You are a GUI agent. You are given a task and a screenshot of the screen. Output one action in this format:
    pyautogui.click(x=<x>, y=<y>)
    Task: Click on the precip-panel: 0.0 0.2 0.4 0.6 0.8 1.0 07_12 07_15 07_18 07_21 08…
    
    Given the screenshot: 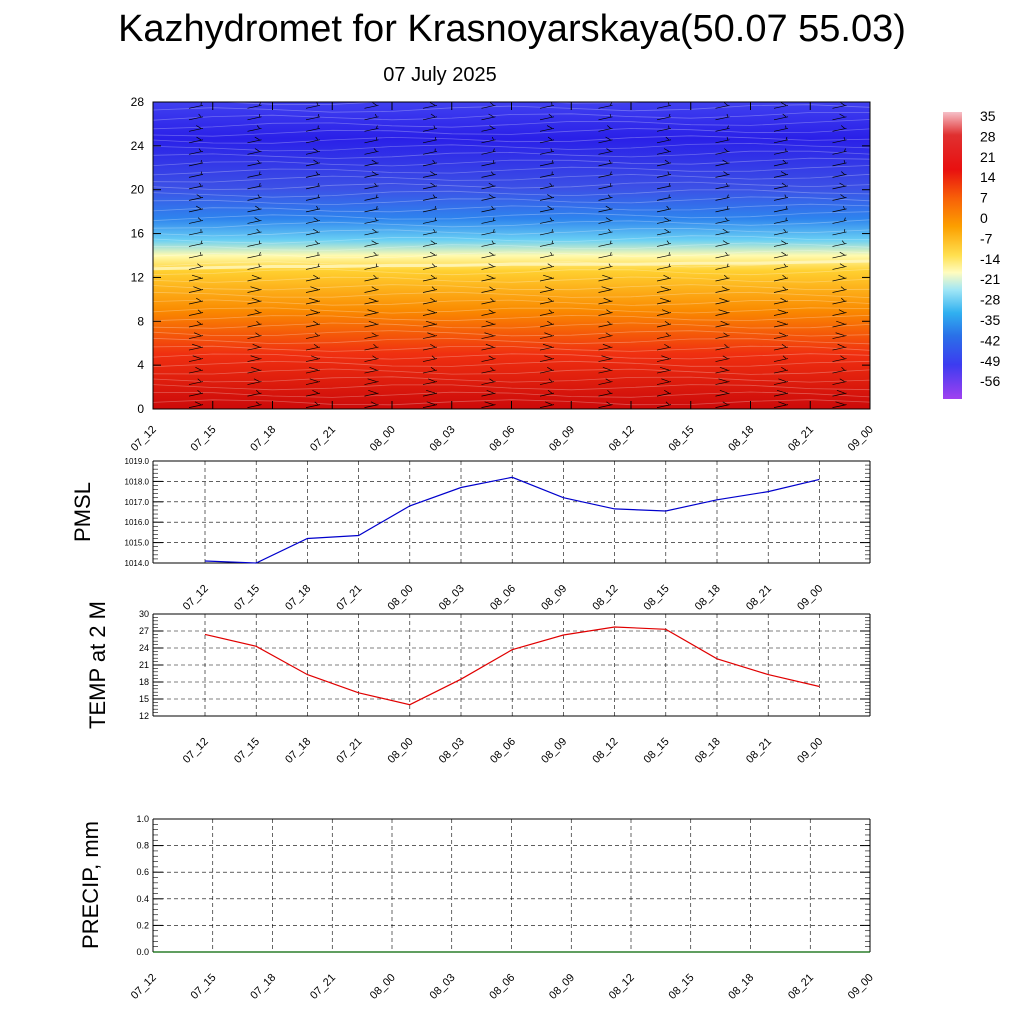 What is the action you would take?
    pyautogui.click(x=477, y=908)
    